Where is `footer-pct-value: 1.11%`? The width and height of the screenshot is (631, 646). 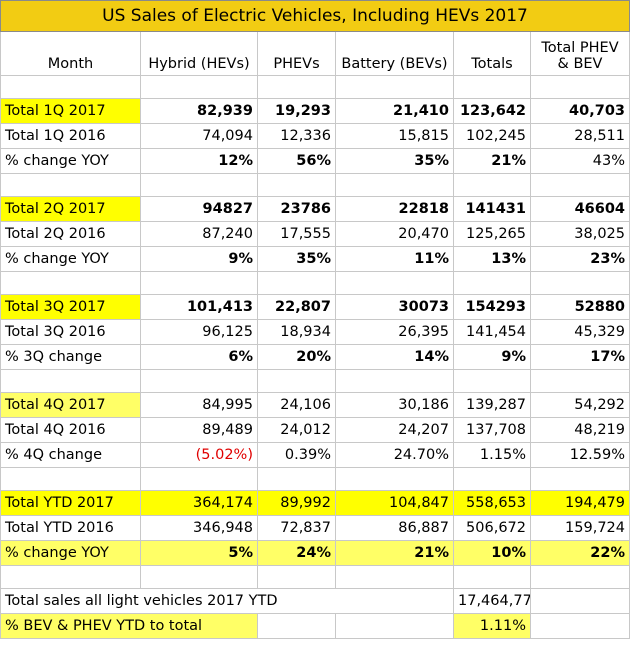
footer-pct-value: 1.11% is located at coordinates (492, 626).